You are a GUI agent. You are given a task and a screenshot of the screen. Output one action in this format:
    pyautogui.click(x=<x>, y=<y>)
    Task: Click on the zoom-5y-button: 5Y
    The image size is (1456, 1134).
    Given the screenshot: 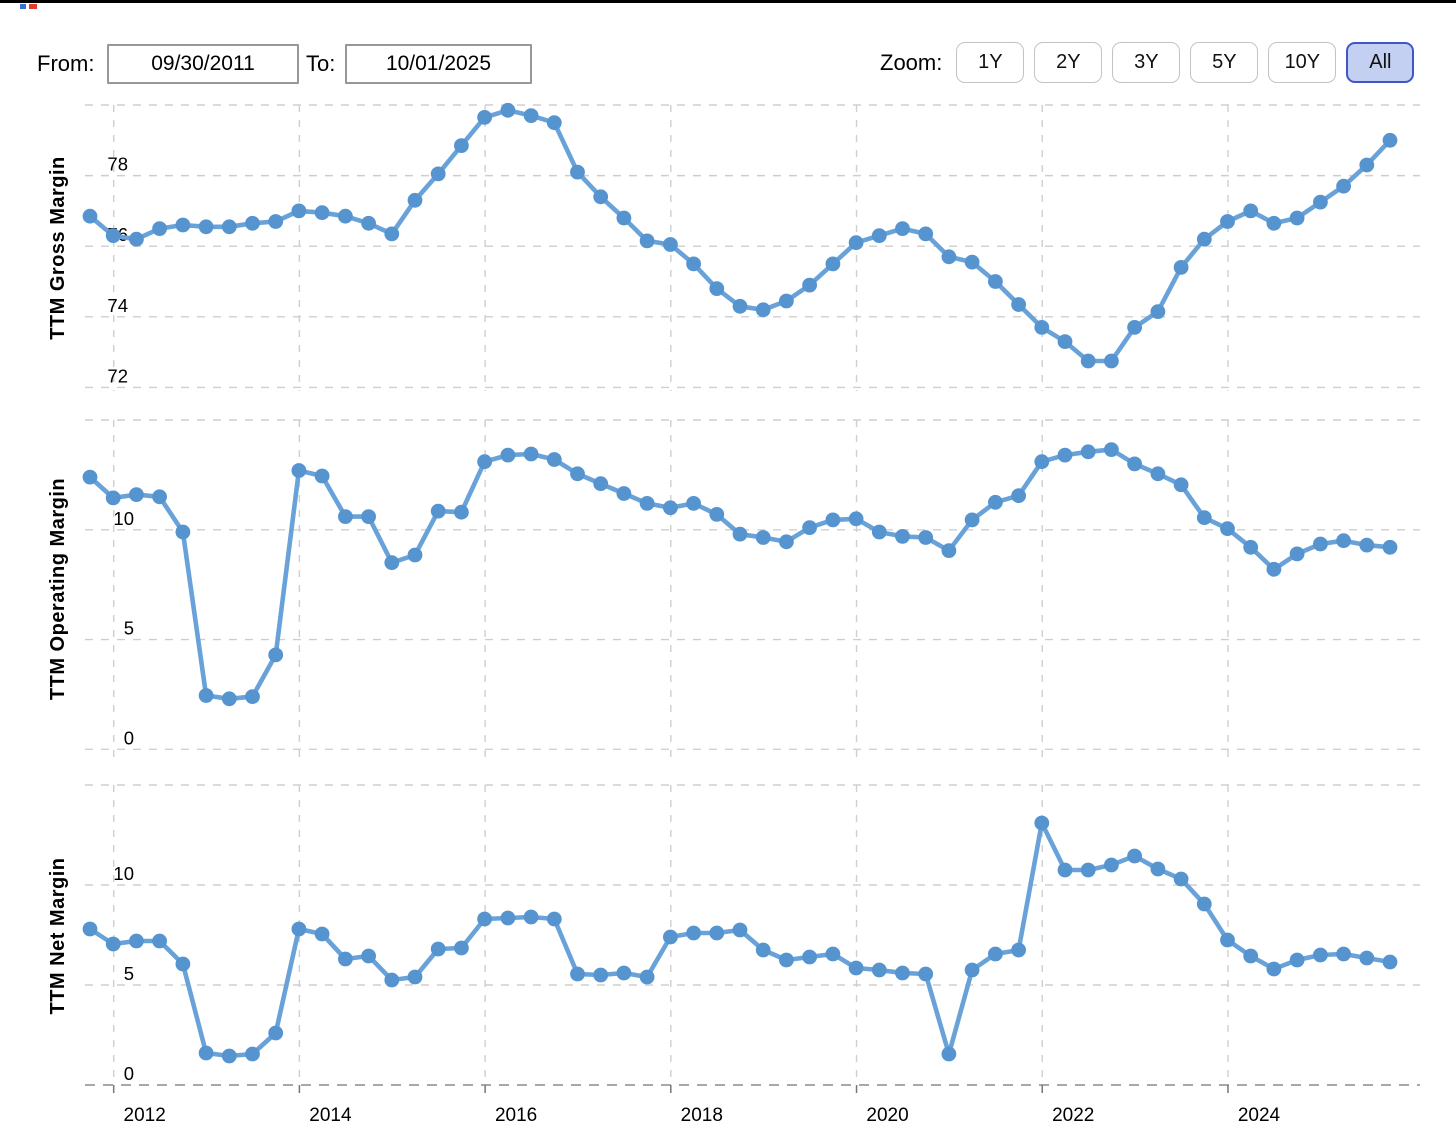 What is the action you would take?
    pyautogui.click(x=1224, y=62)
    